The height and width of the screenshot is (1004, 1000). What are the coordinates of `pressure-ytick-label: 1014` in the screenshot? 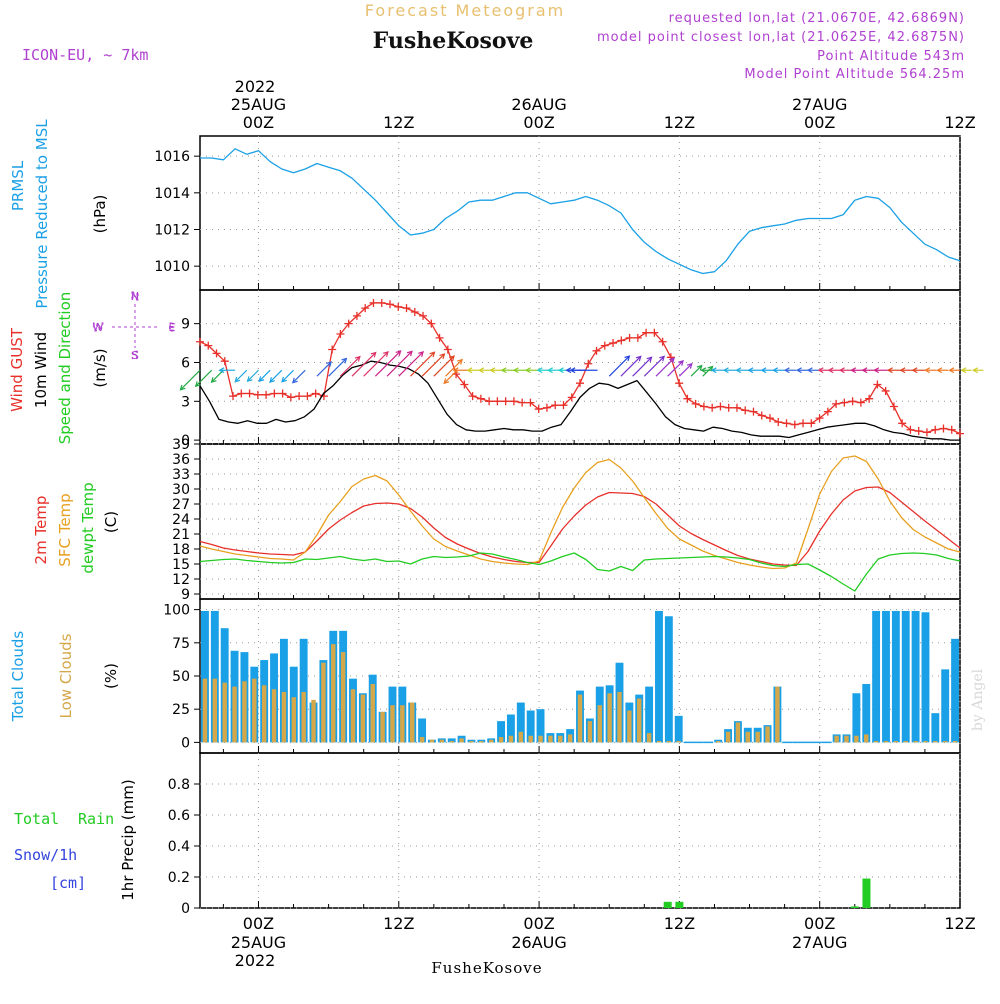 It's located at (172, 194).